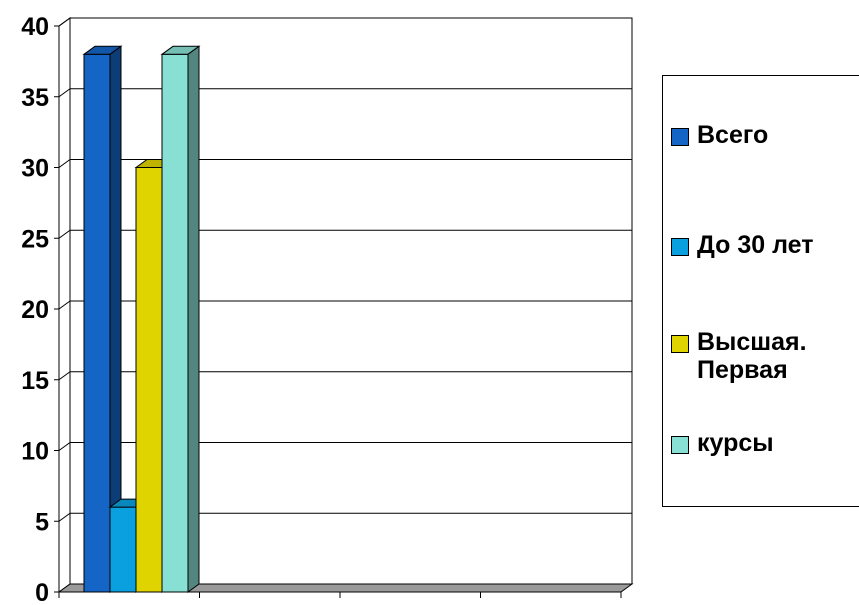  What do you see at coordinates (735, 443) in the screenshot?
I see `legend-label-kursy: курсы` at bounding box center [735, 443].